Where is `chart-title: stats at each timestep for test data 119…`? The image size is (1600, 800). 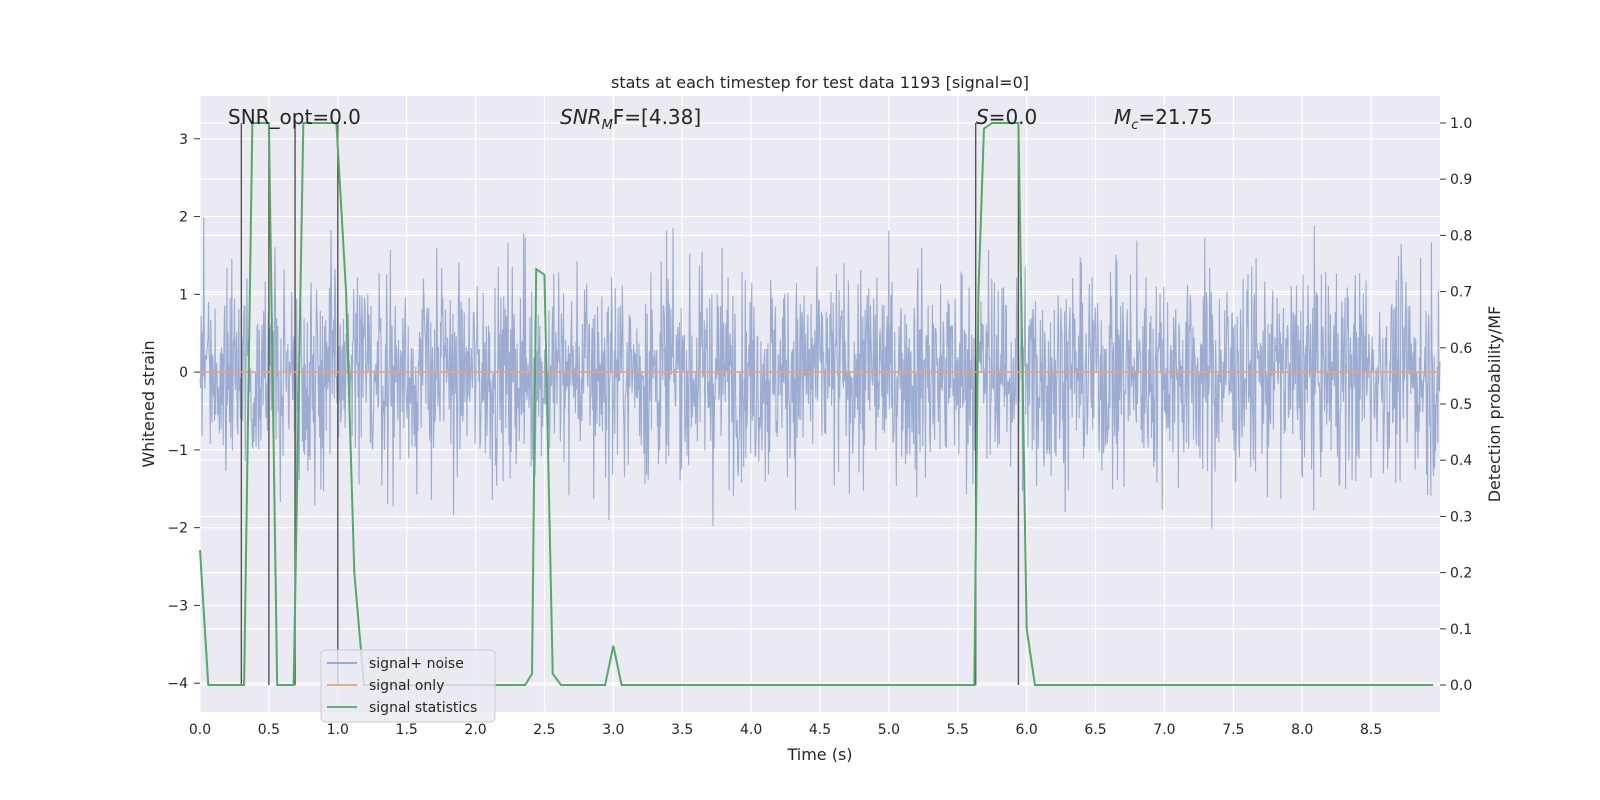
chart-title: stats at each timestep for test data 119… is located at coordinates (820, 82).